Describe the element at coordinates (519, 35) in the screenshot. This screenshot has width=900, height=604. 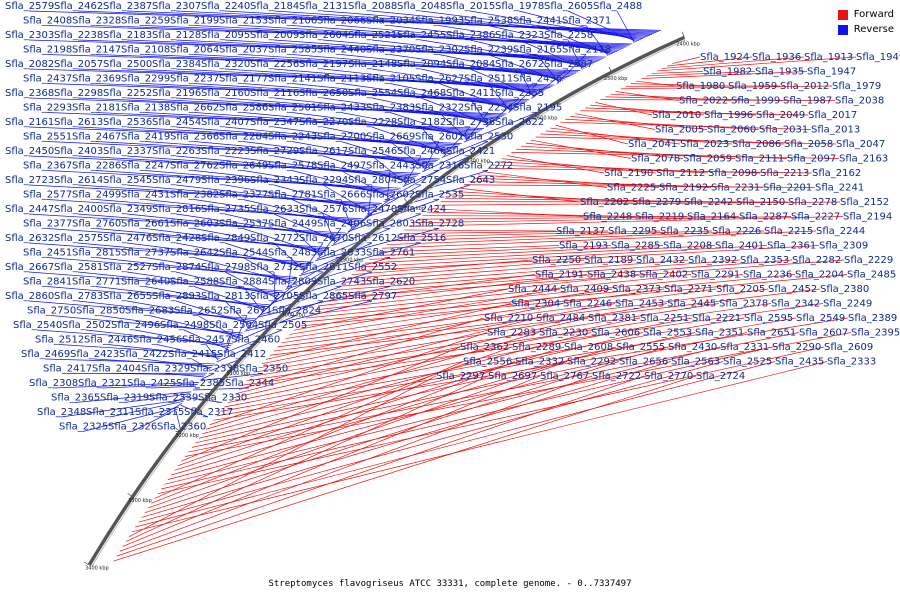
I see `reverse-gene-label: Sfla_2323` at that location.